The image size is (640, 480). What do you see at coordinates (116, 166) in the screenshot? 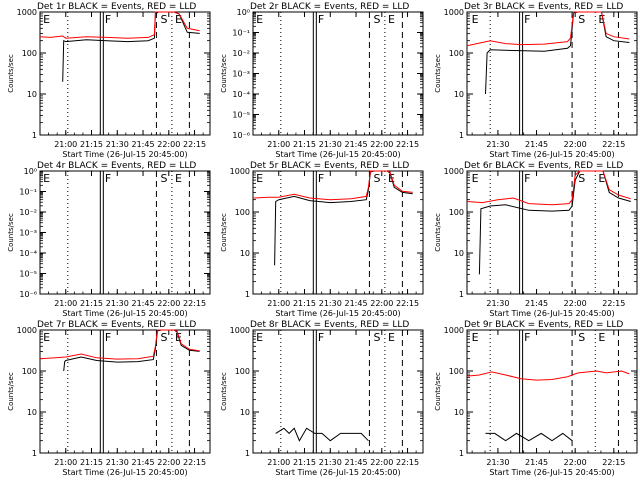
I see `chart-title: Det 4r BLACK = Events, RED = LLD` at bounding box center [116, 166].